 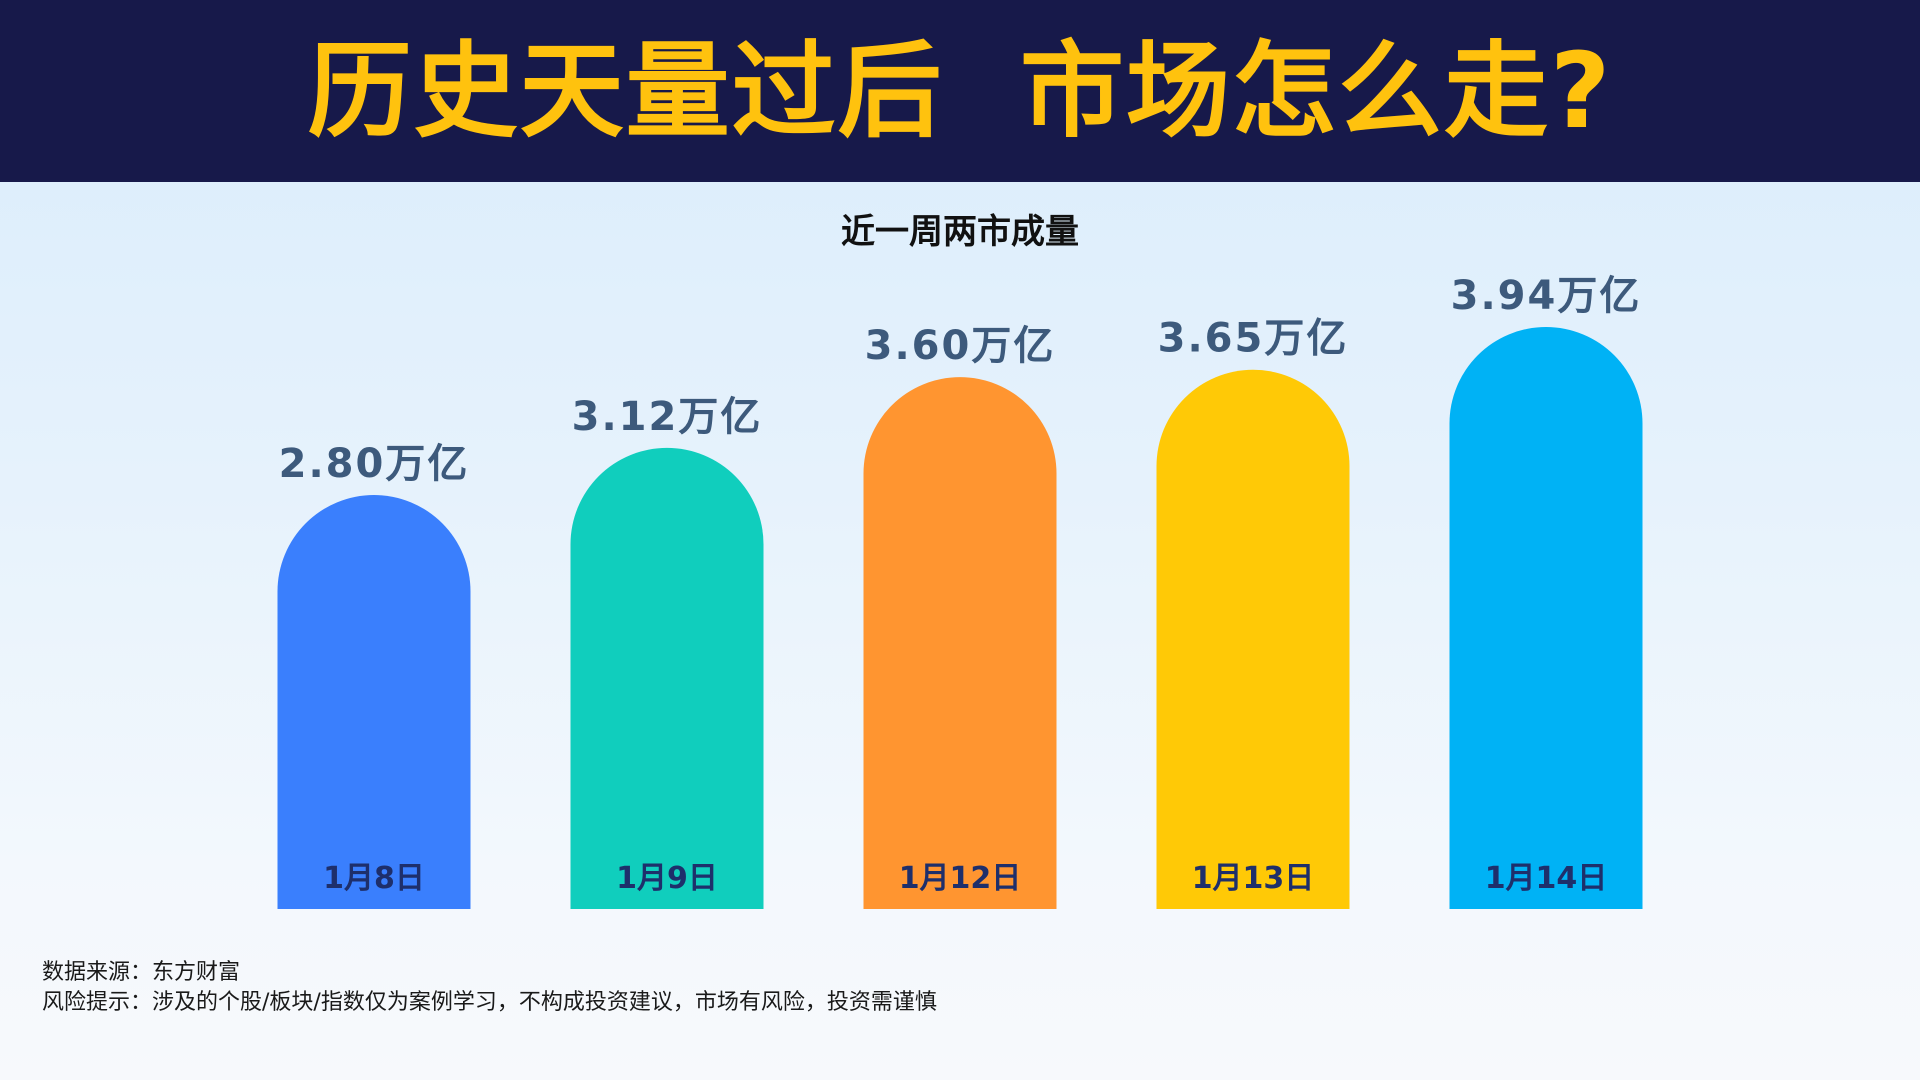 I want to click on category-label-4: 1月13日, so click(x=1253, y=878).